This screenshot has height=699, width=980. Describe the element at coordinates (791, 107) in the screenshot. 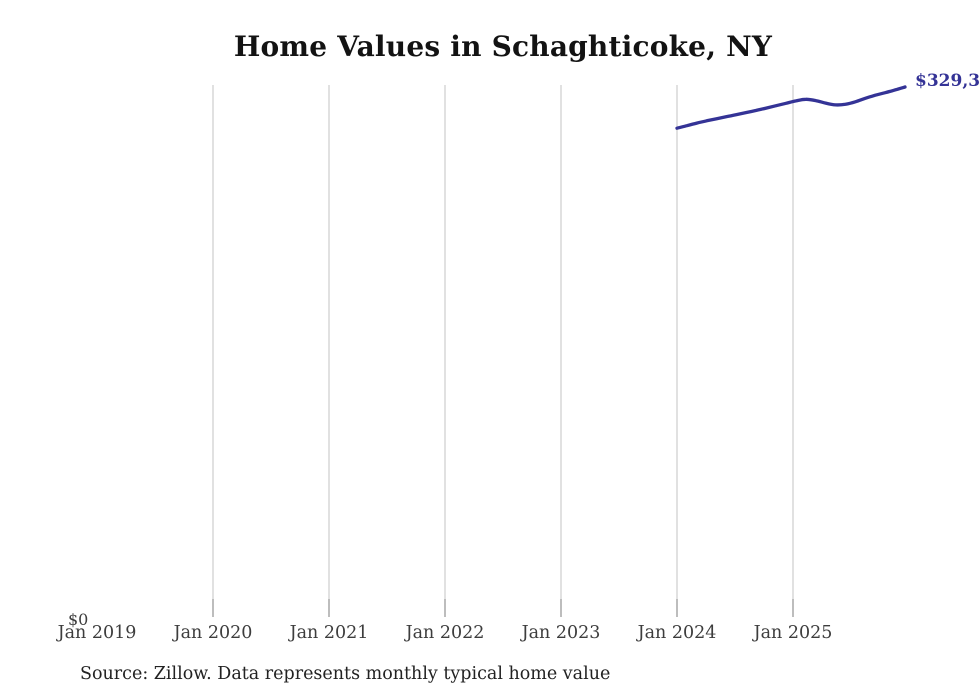

I see `home-value-line` at that location.